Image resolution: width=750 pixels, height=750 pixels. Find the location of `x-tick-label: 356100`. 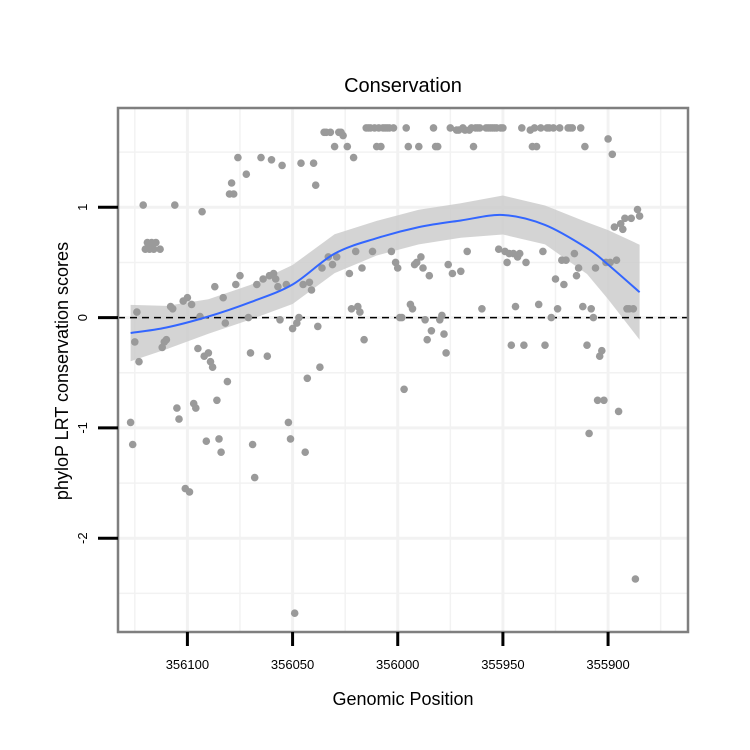

x-tick-label: 356100 is located at coordinates (187, 664).